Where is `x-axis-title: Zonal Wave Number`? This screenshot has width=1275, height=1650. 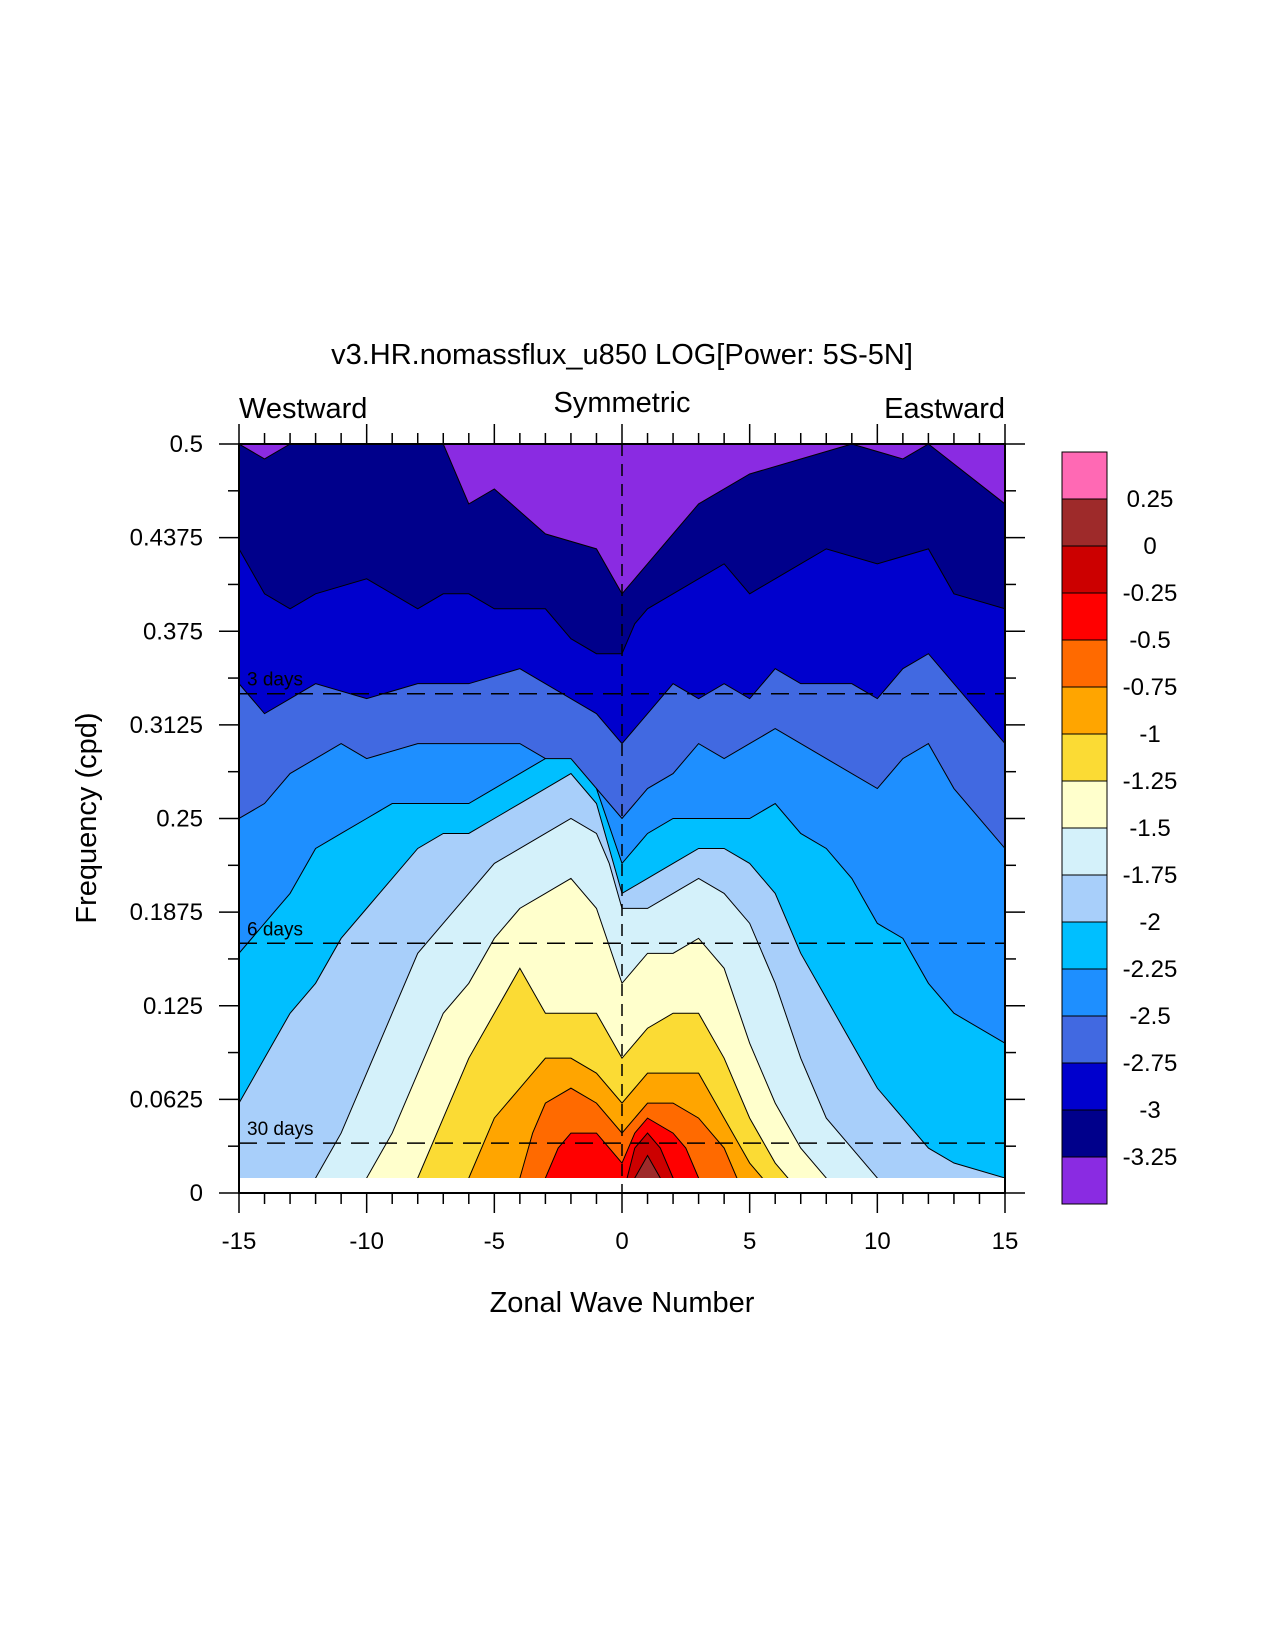
x-axis-title: Zonal Wave Number is located at coordinates (622, 1303).